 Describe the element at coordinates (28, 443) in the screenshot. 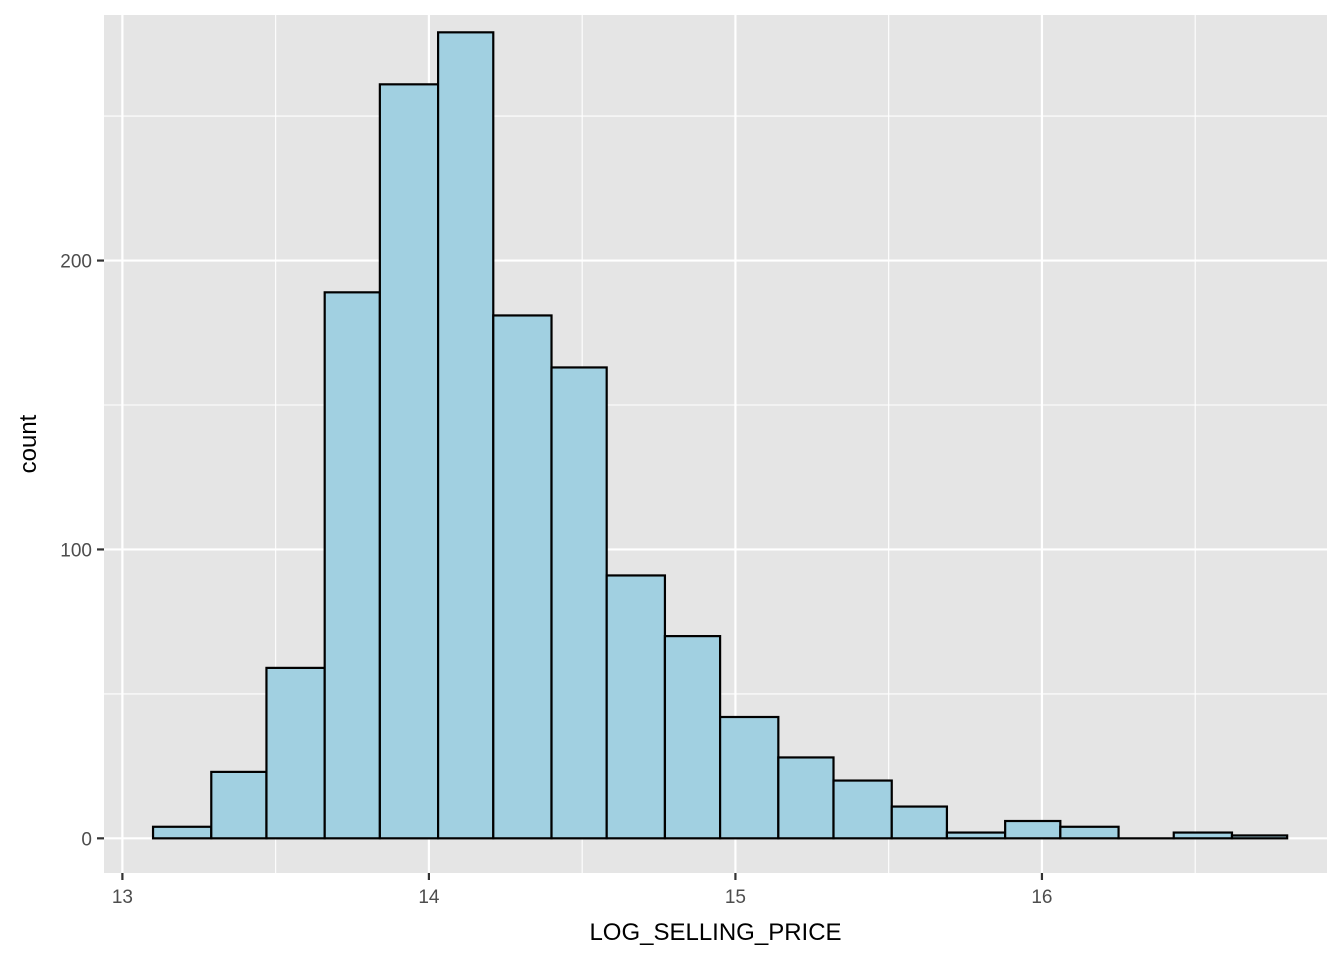

I see `y-axis-title: count` at that location.